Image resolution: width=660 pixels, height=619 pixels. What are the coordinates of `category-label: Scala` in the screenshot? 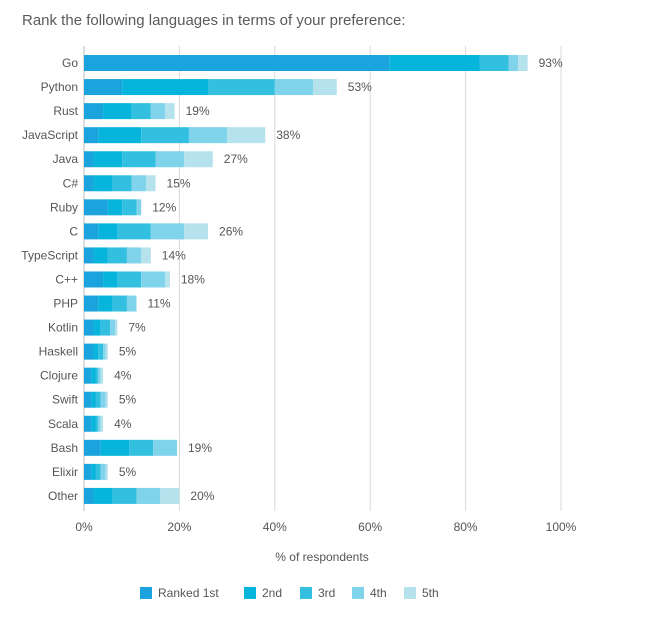 It's located at (63, 424).